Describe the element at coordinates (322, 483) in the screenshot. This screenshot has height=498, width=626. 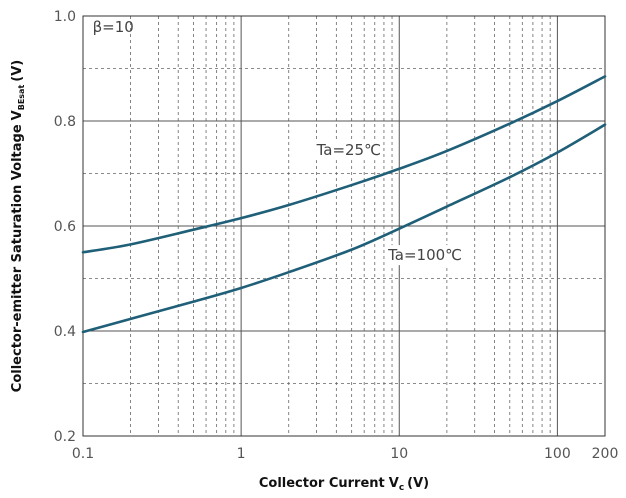
I see `x-axis-title-text: Collector Current` at that location.